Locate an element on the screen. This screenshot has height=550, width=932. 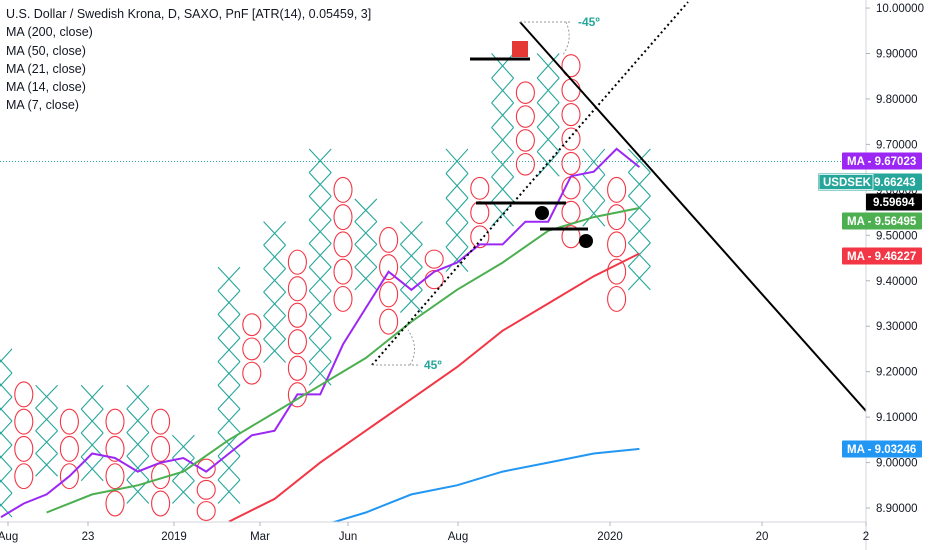
legend-ma-200: MA (200, close) is located at coordinates (49, 32).